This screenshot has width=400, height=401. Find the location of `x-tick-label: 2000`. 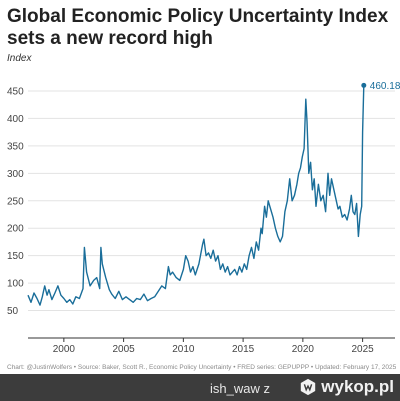

x-tick-label: 2000 is located at coordinates (64, 349).